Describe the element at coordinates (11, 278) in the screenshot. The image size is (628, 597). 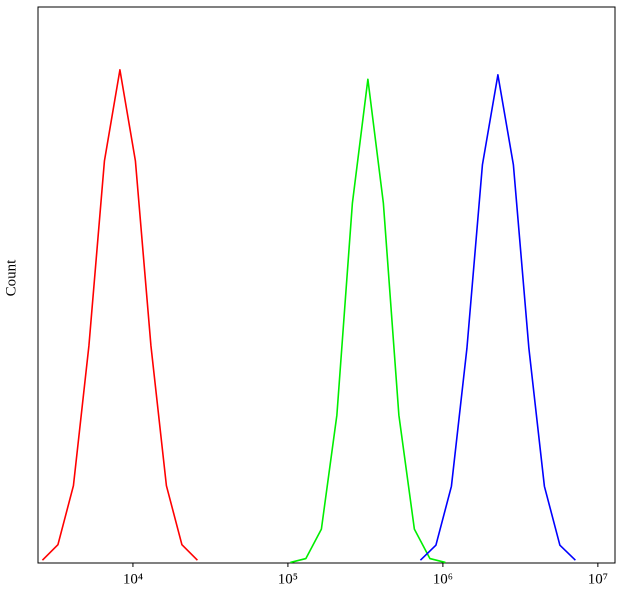
I see `y-axis-label: Count` at that location.